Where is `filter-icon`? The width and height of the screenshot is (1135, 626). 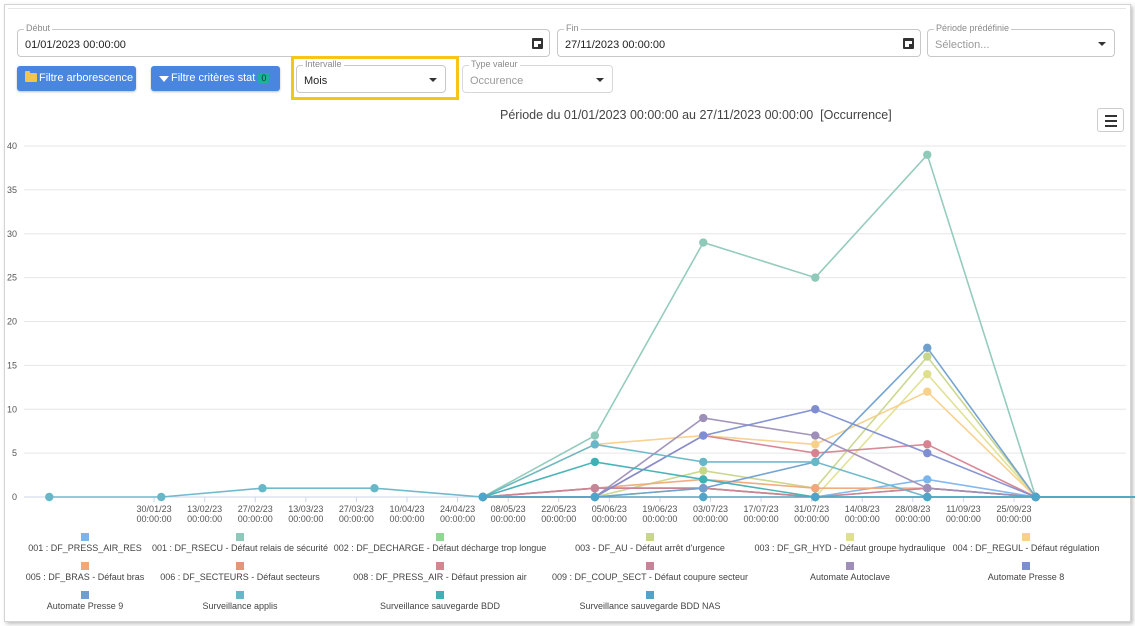
filter-icon is located at coordinates (164, 79).